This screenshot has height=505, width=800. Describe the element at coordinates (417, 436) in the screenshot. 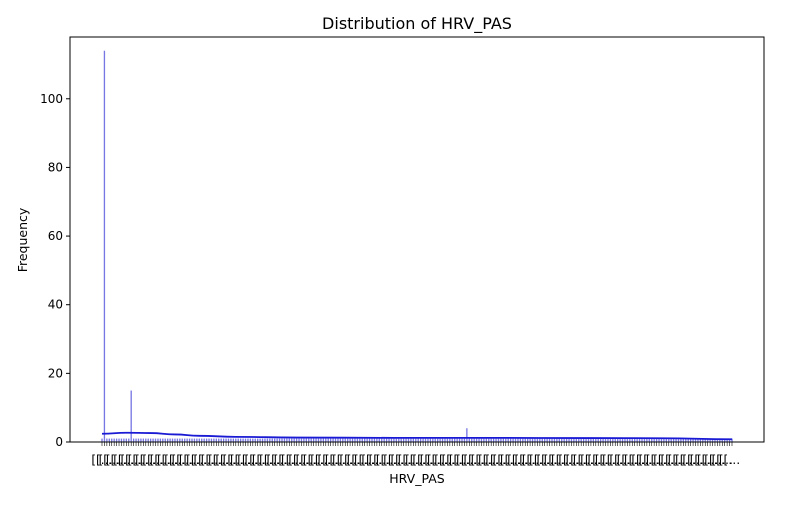

I see `kde-layer` at that location.